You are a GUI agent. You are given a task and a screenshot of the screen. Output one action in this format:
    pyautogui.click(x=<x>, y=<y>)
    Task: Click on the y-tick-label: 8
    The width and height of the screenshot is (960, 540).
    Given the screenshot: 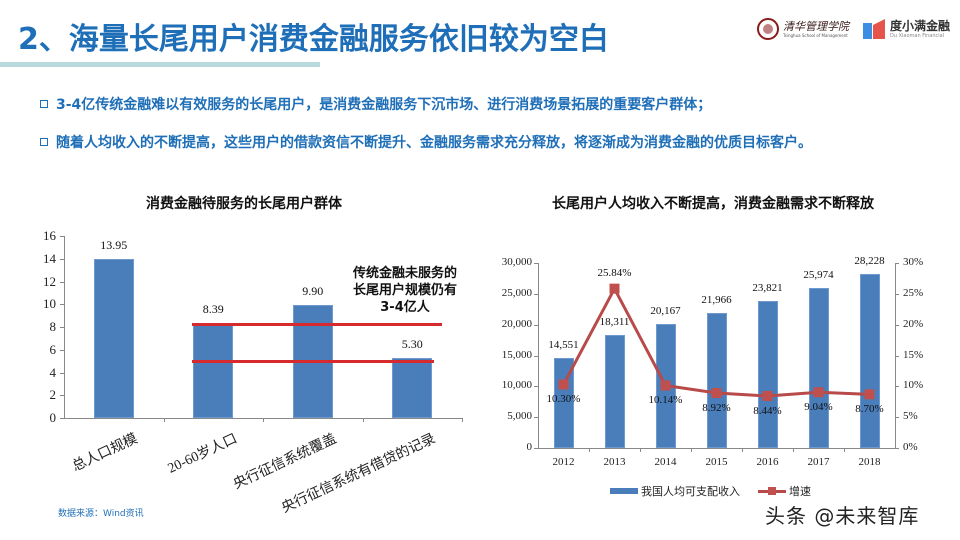 What is the action you would take?
    pyautogui.click(x=53, y=326)
    